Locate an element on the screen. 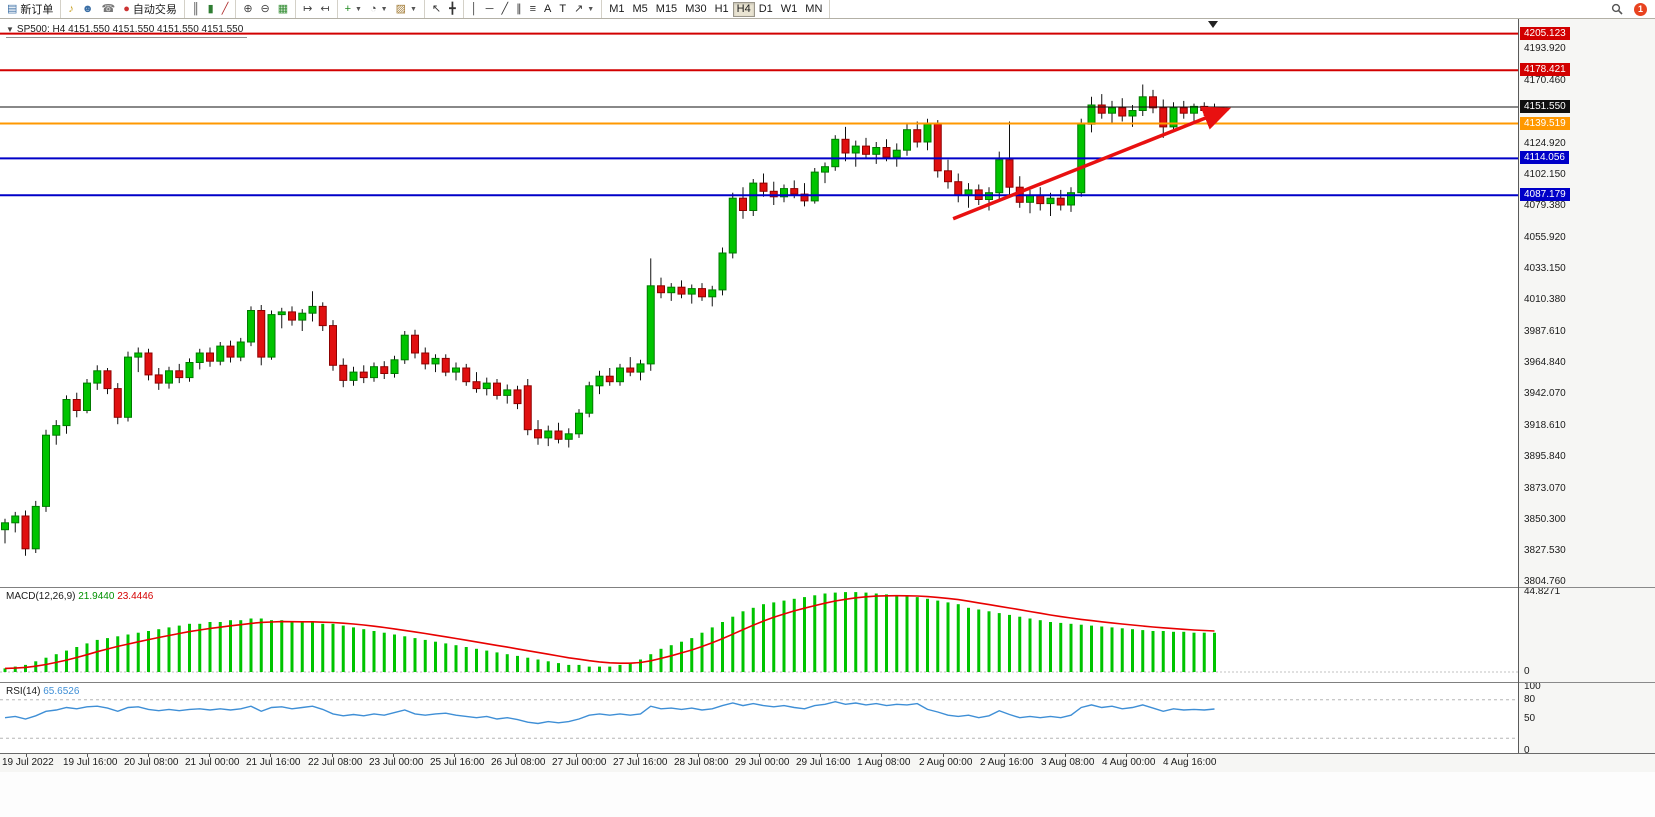 This screenshot has width=1655, height=817. price-axis-tick: 44.8271 is located at coordinates (1542, 591).